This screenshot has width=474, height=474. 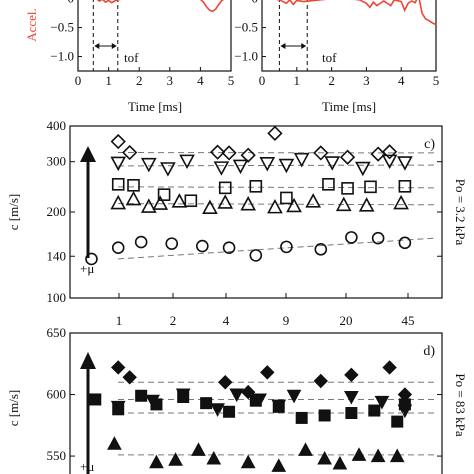 I want to click on tof-arrow-head, so click(x=283, y=46).